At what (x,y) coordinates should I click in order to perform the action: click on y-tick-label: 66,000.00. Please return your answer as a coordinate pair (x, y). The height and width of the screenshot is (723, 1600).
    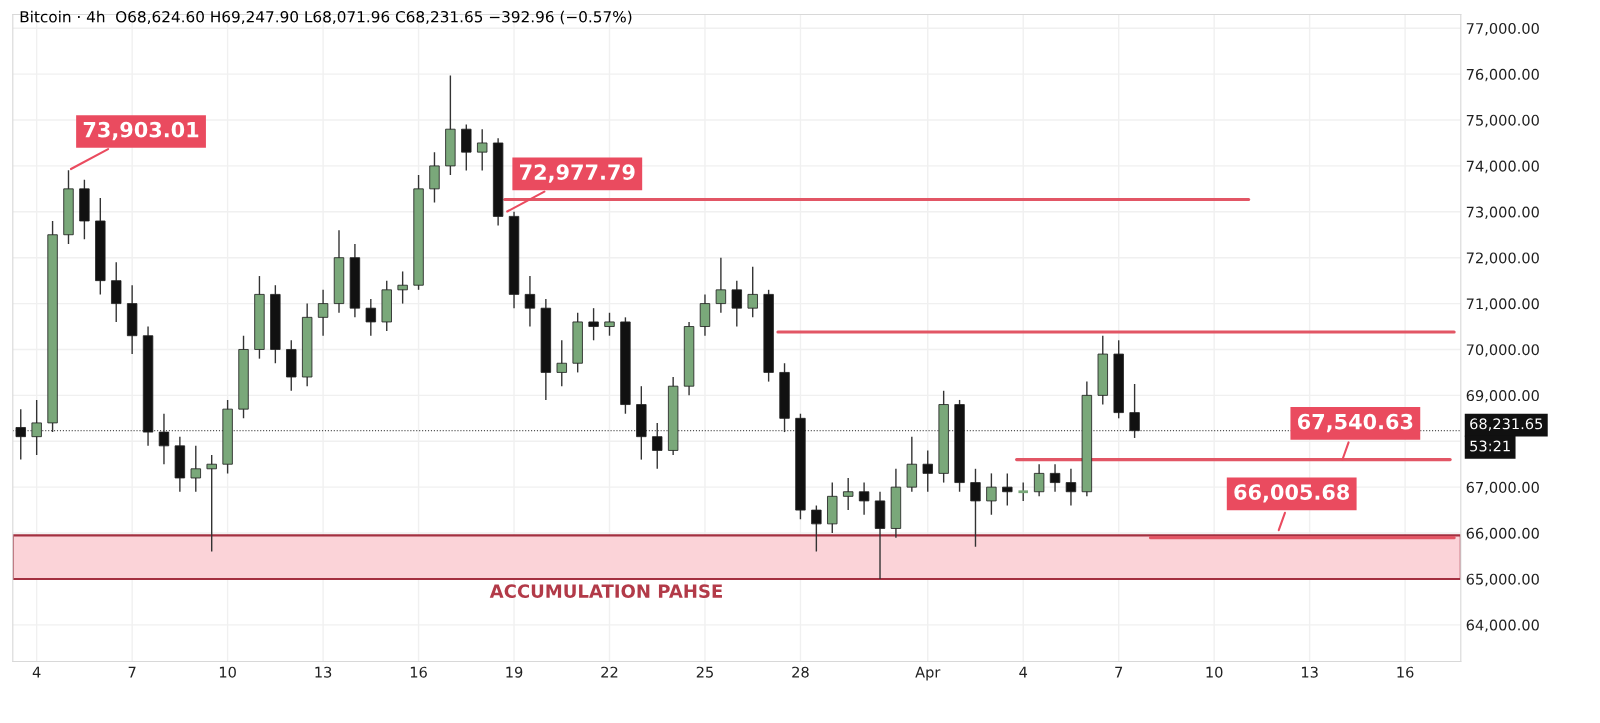
    Looking at the image, I should click on (1502, 534).